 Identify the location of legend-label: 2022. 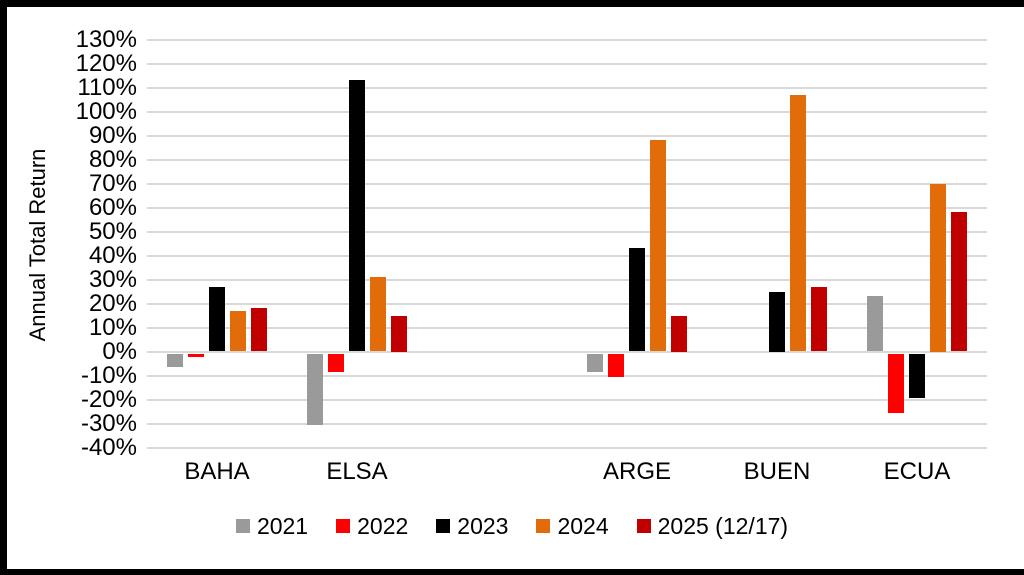
(383, 525).